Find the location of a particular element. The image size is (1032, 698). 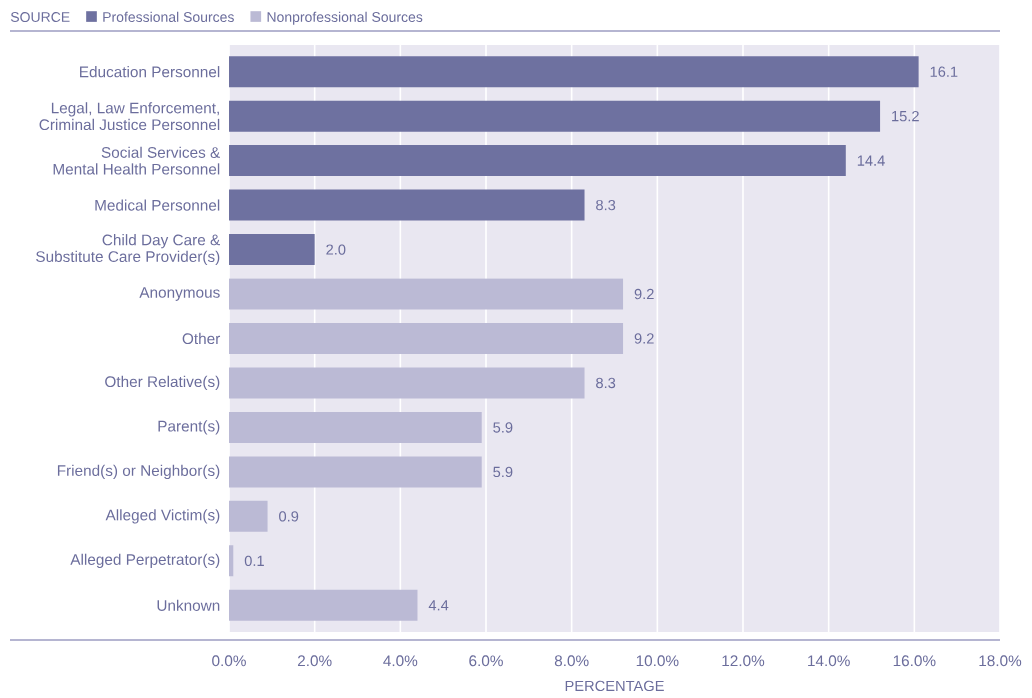

y-tick-label: Friend(s) or Neighbor(s) is located at coordinates (138, 472).